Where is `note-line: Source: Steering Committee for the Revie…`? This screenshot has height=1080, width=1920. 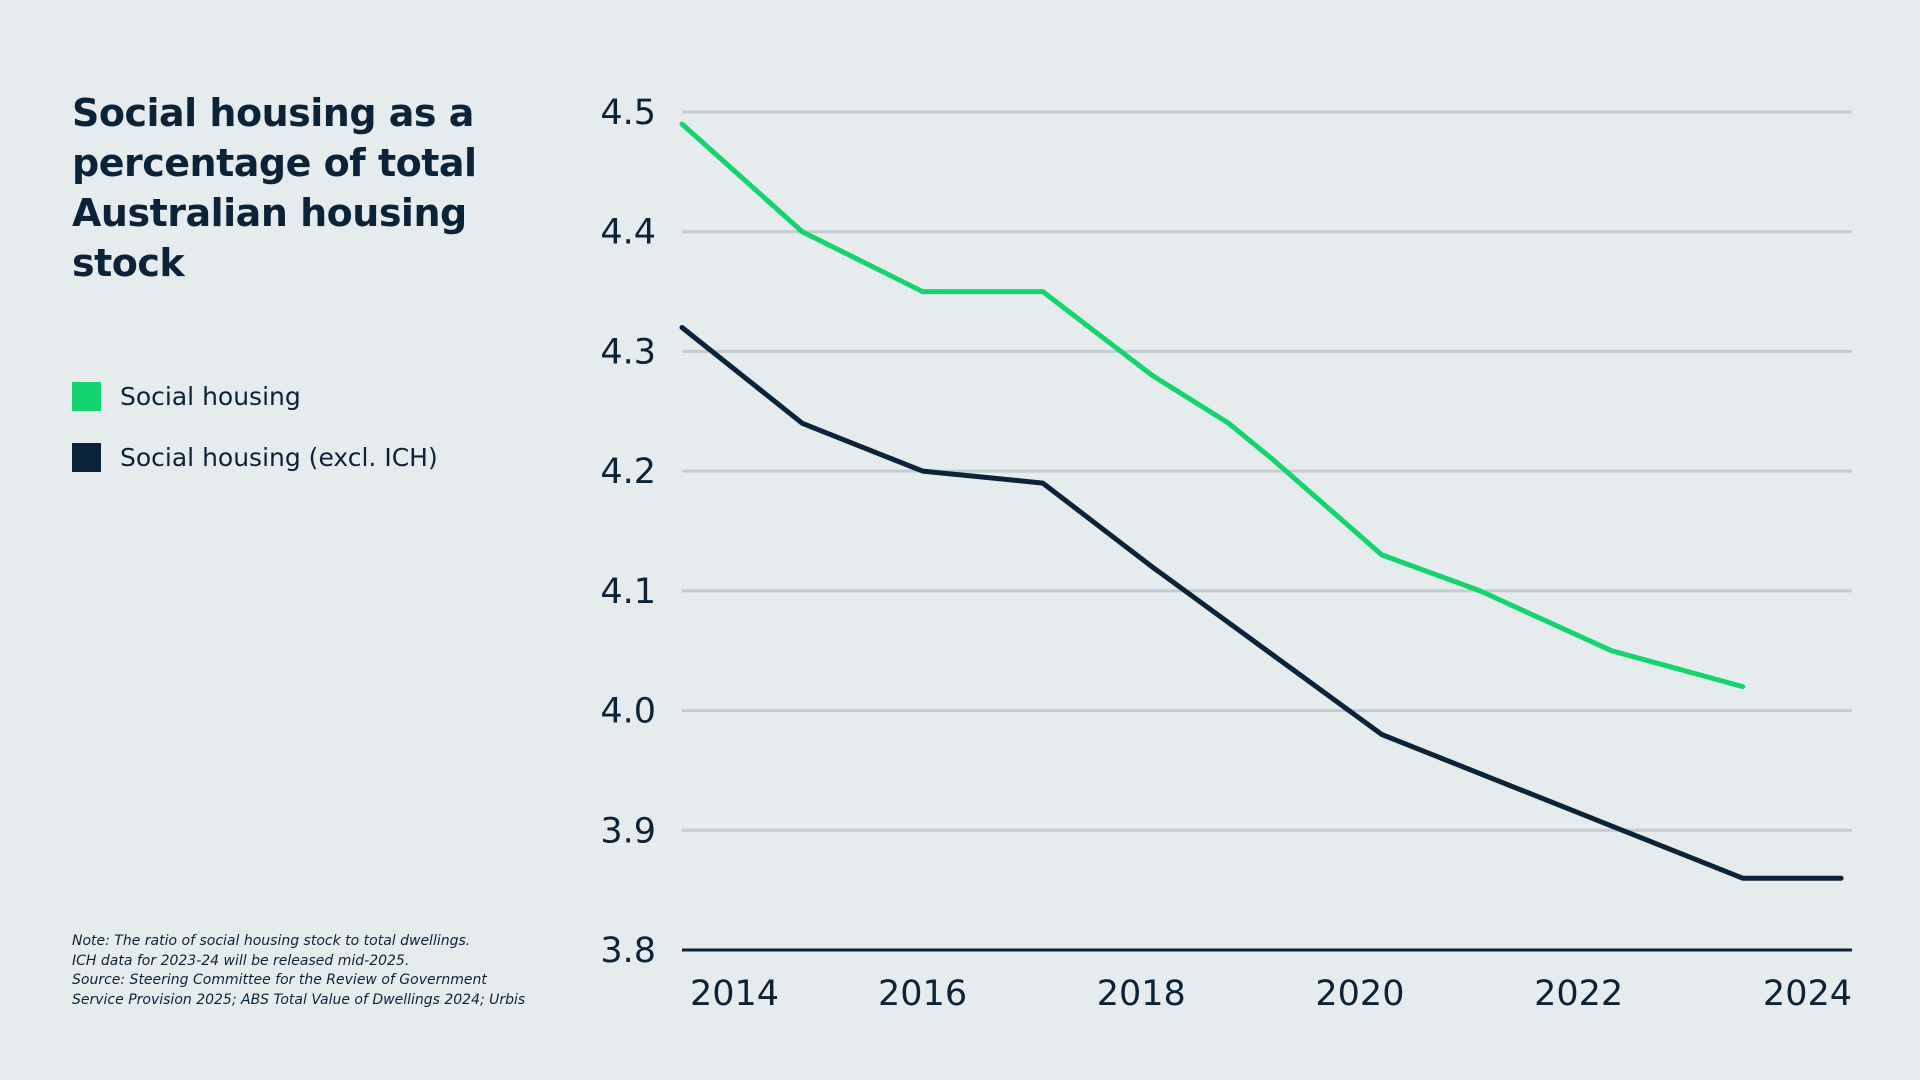
note-line: Source: Steering Committee for the Revie… is located at coordinates (279, 980).